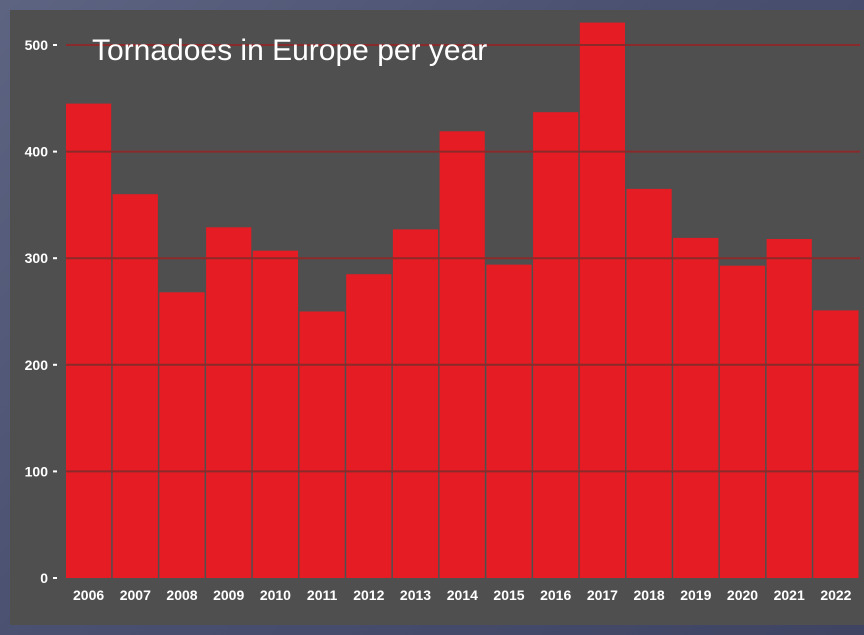  Describe the element at coordinates (602, 300) in the screenshot. I see `bar-2017` at that location.